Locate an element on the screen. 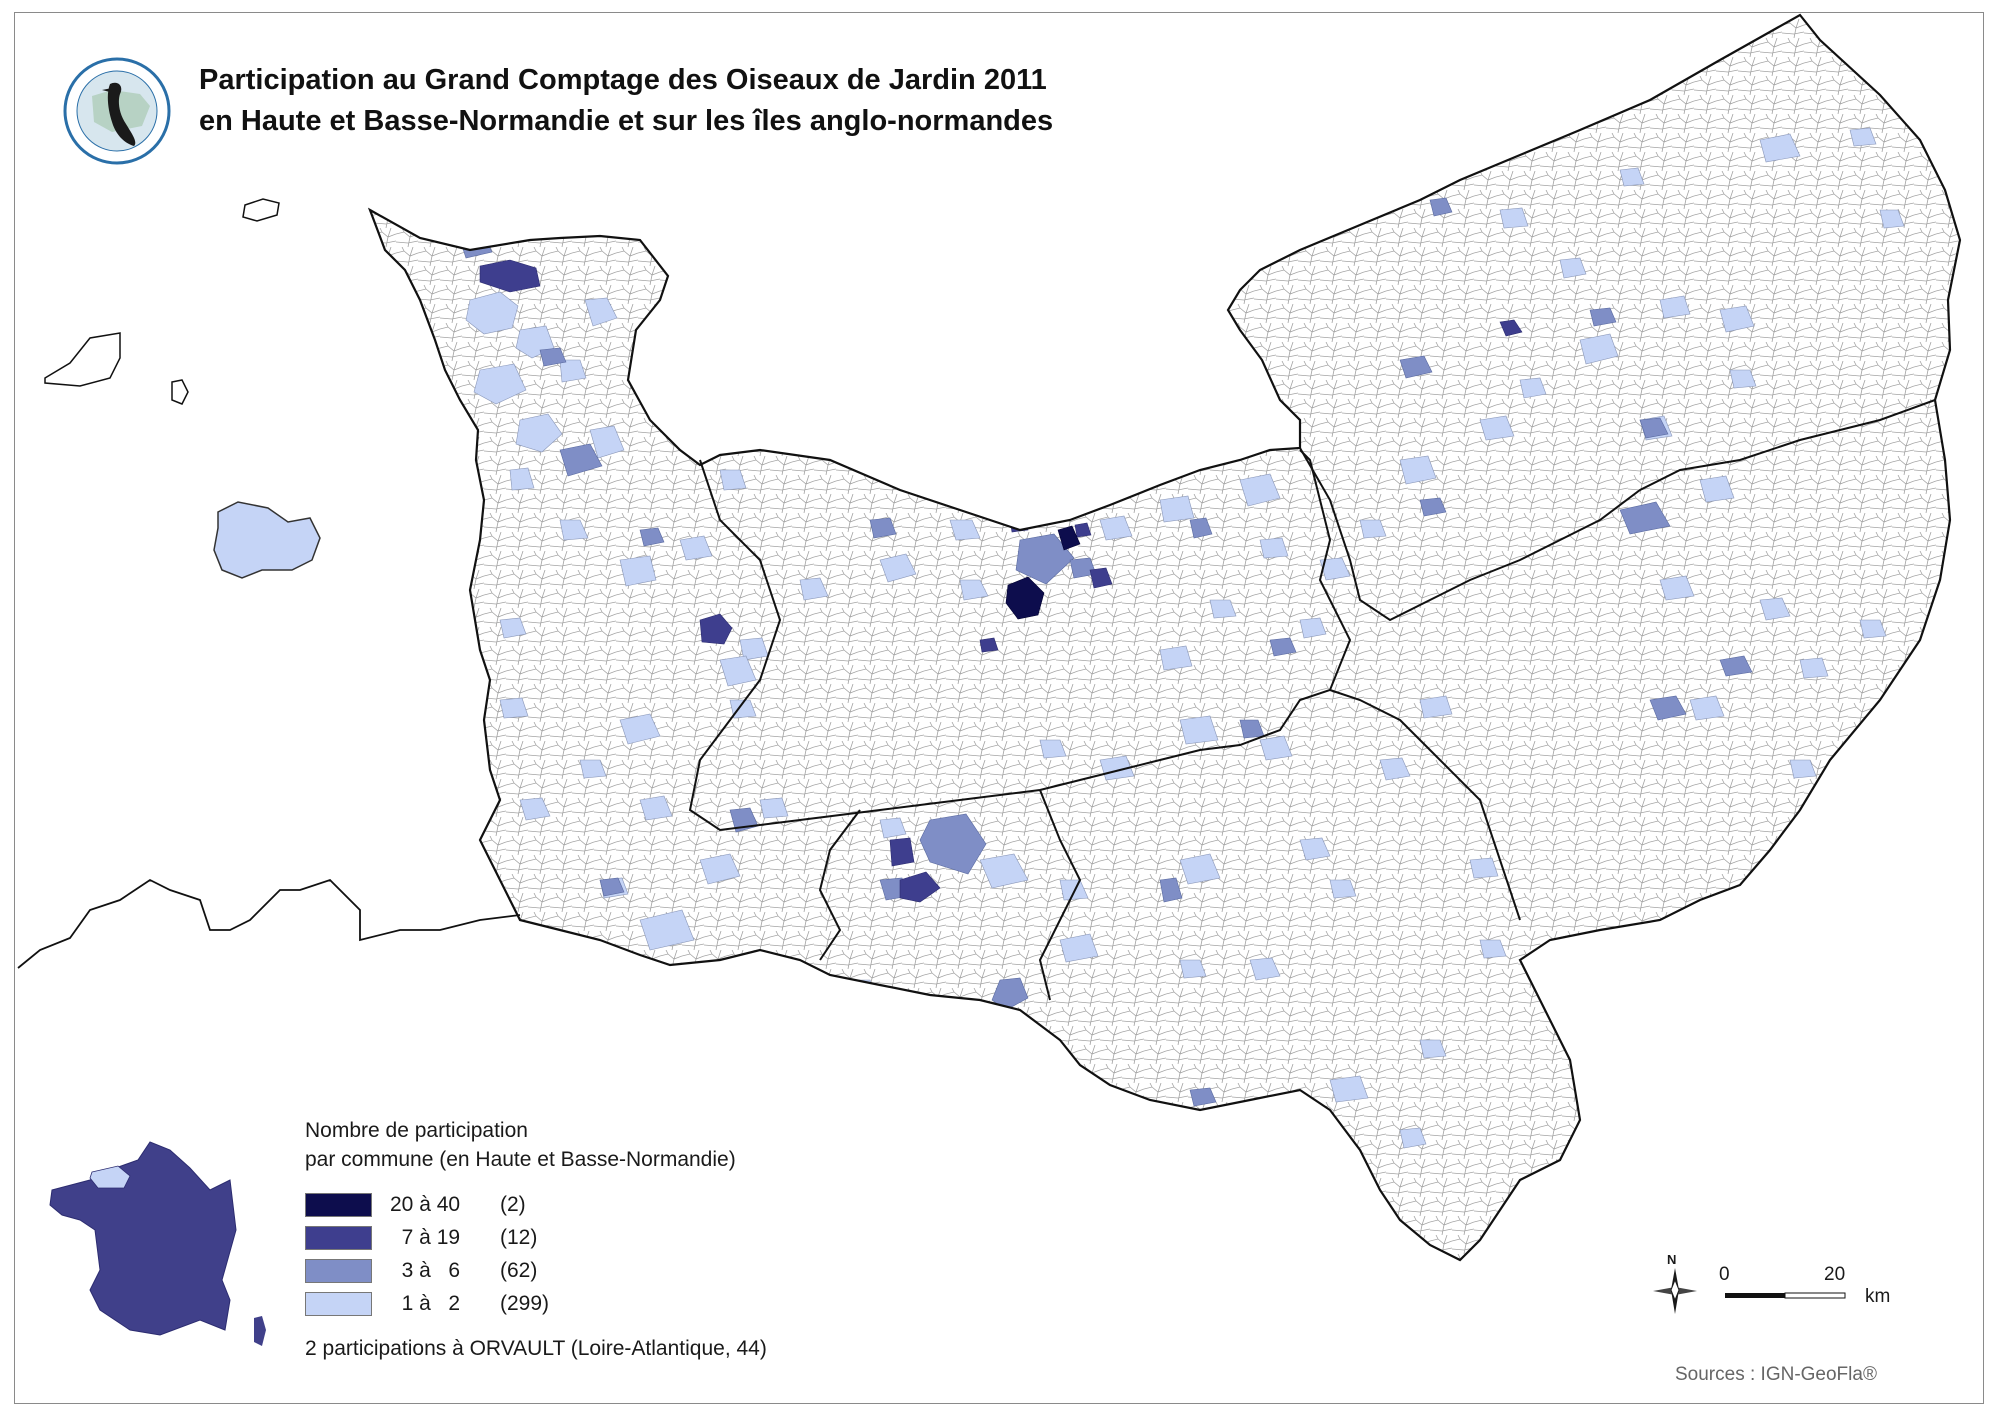  legend-title-line-1: Nombre de participation is located at coordinates (416, 1130).